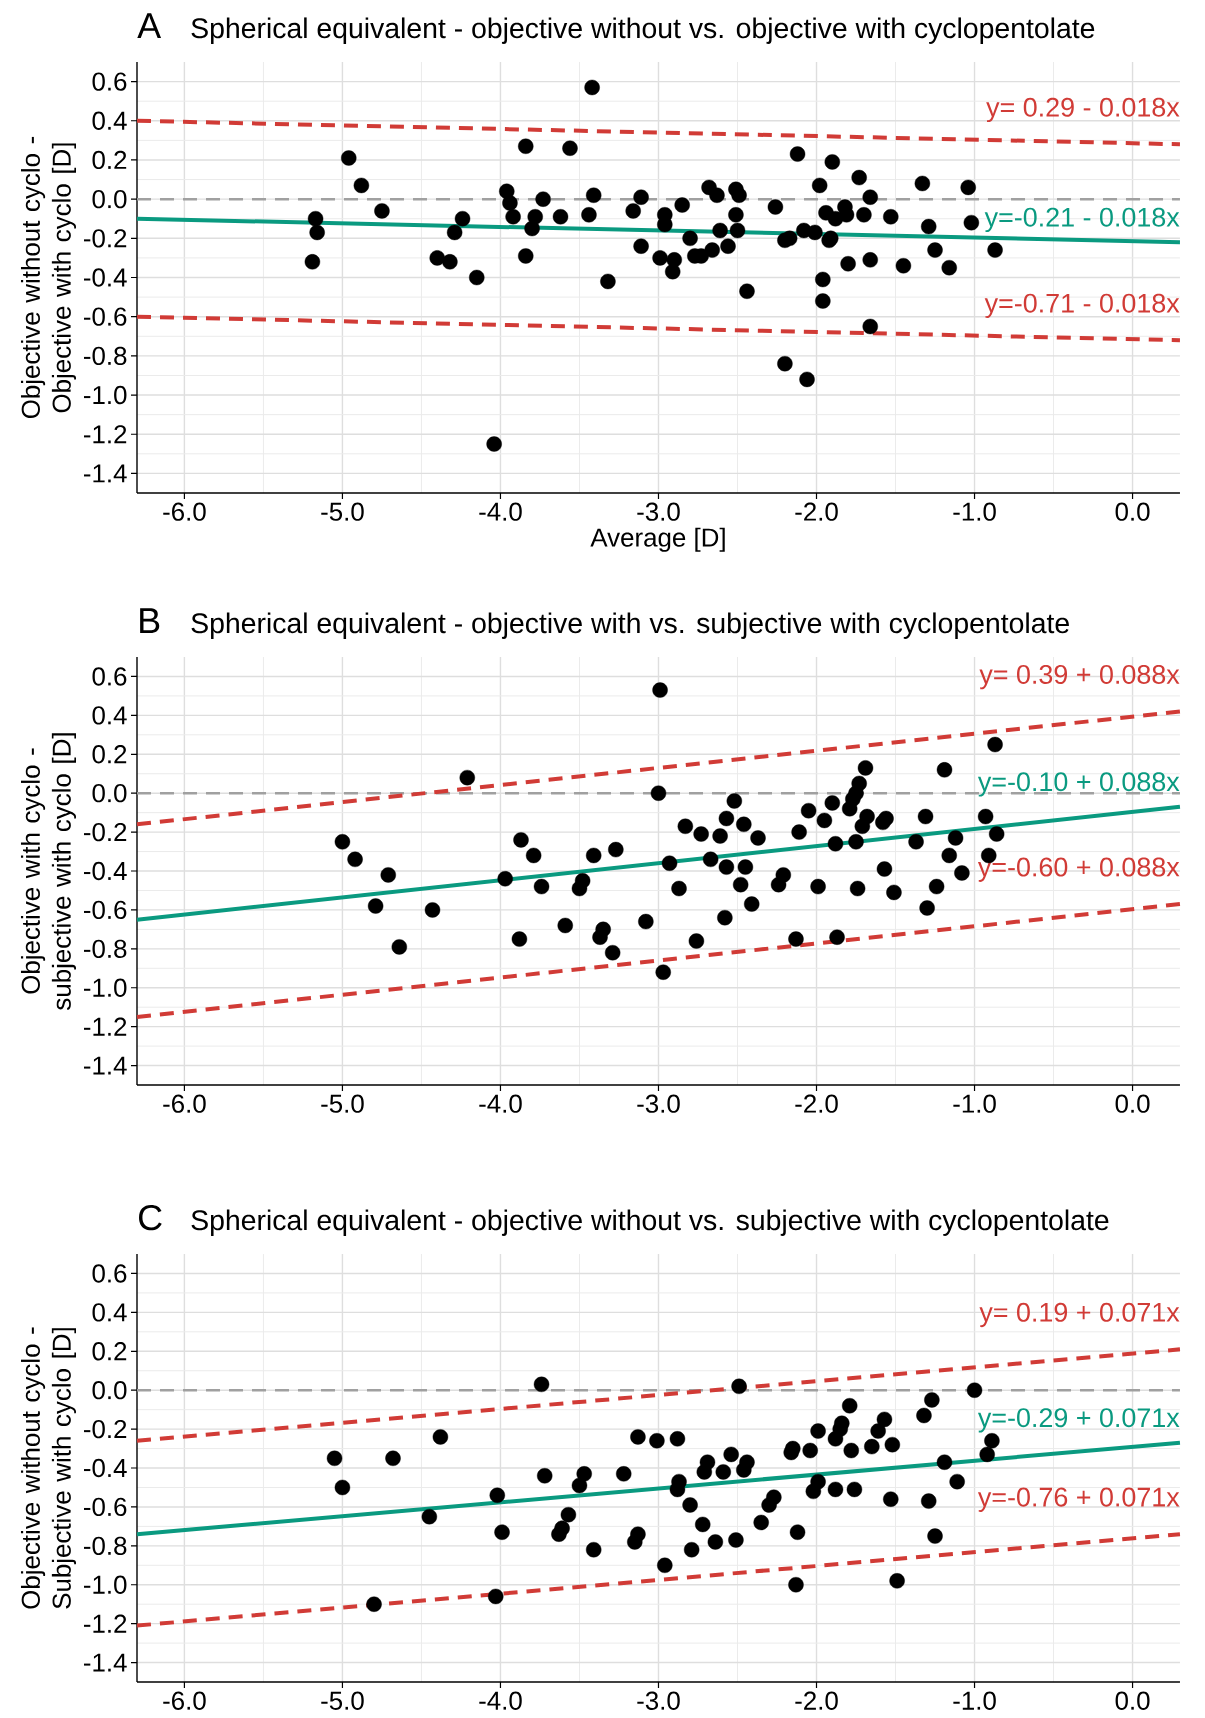 The image size is (1205, 1718). Describe the element at coordinates (48, 277) in the screenshot. I see `y-axis-title: Objective without cyclo - Objective with cyclo [D]` at that location.